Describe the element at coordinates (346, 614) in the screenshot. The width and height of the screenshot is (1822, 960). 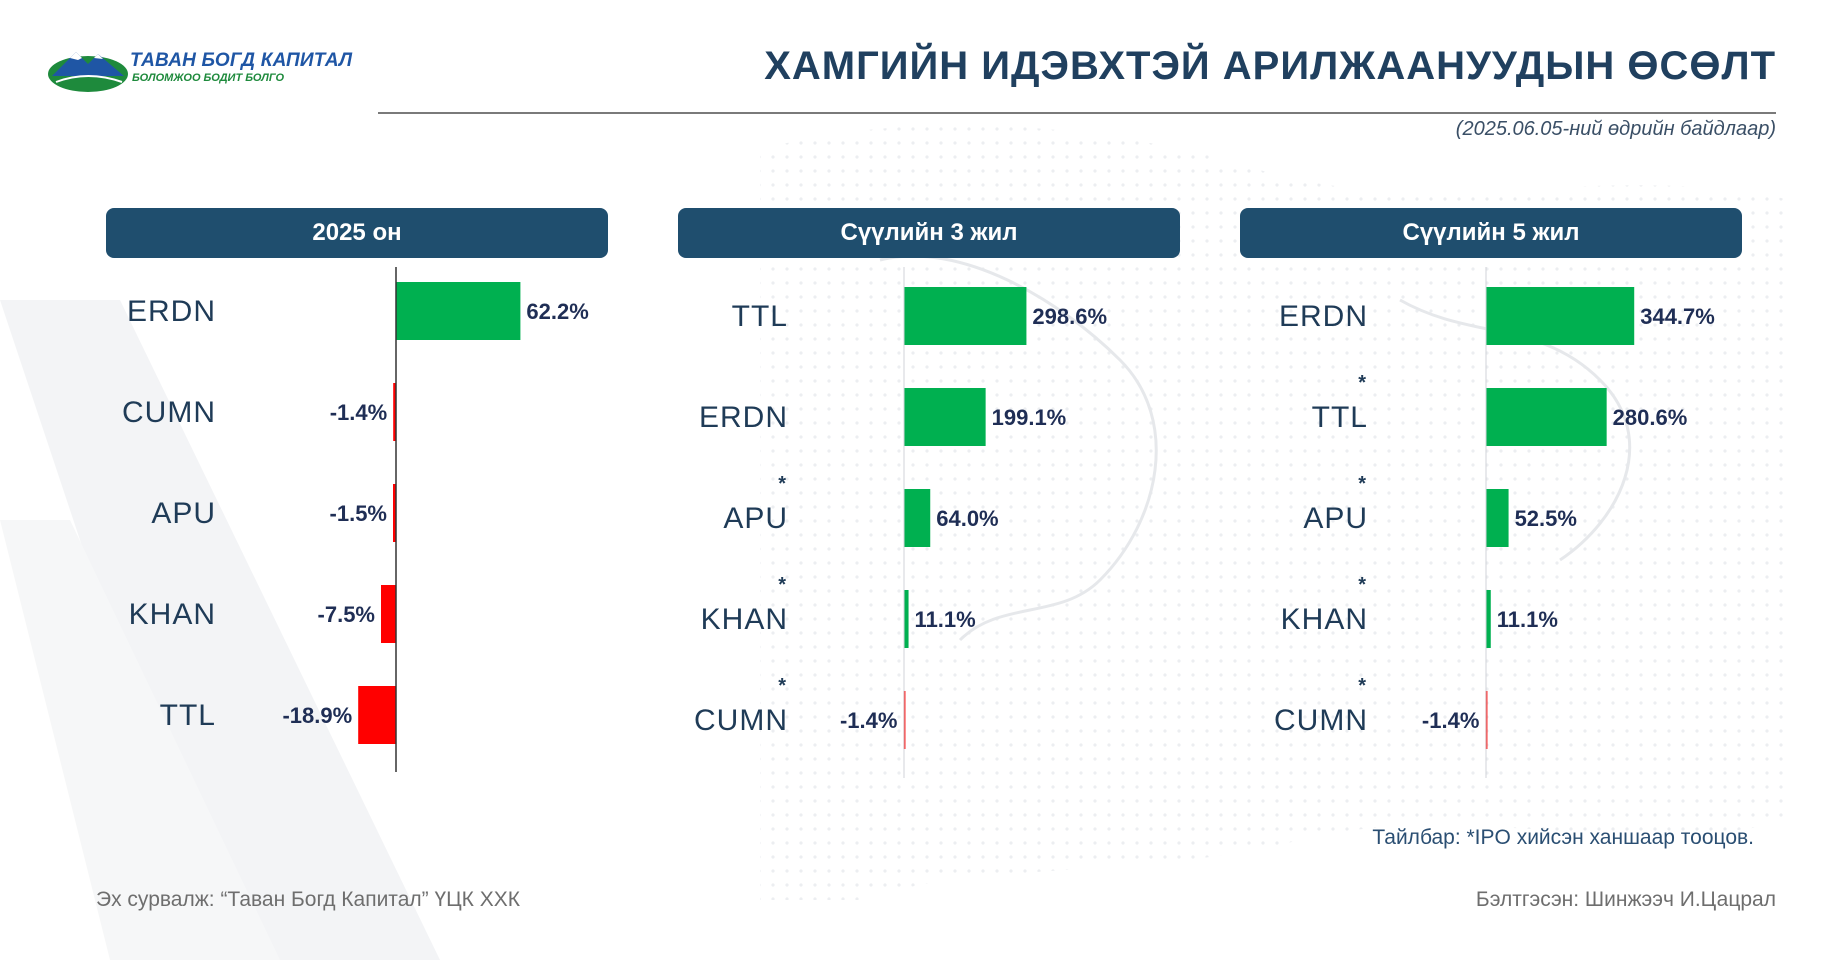
I see `value-label-khan: -7.5%` at that location.